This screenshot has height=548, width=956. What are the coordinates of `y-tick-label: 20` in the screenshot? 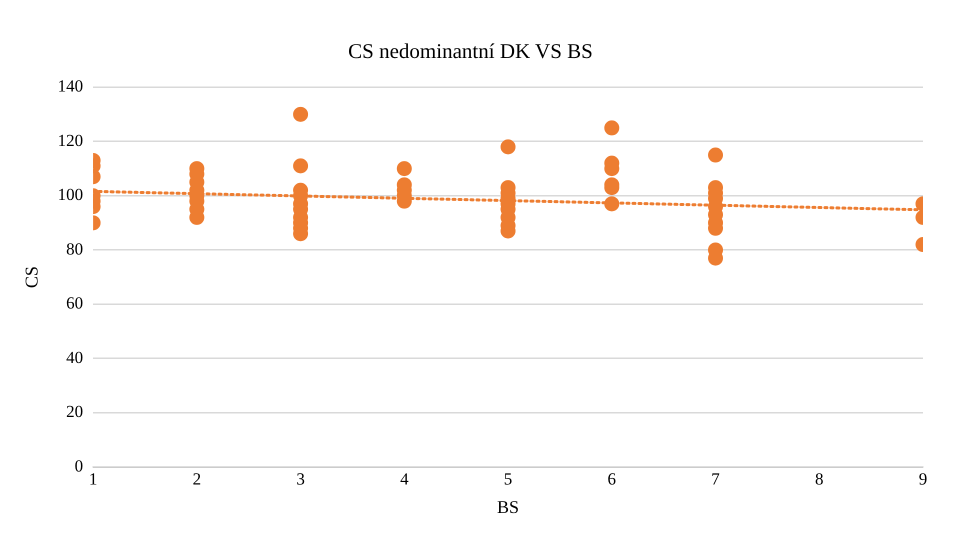 It's located at (75, 412).